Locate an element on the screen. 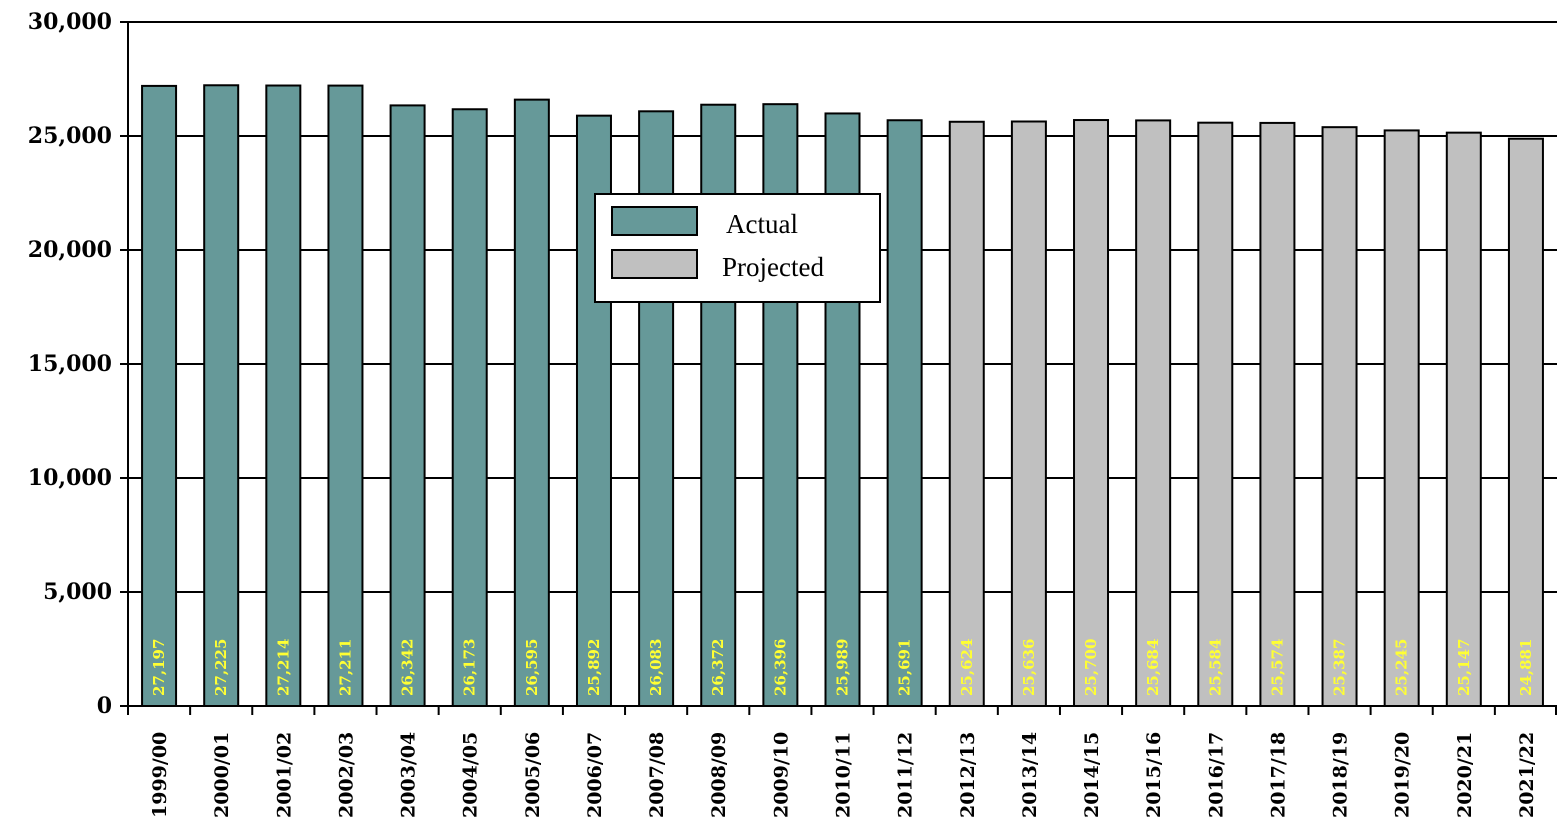  data-label: 25,989 is located at coordinates (843, 667).